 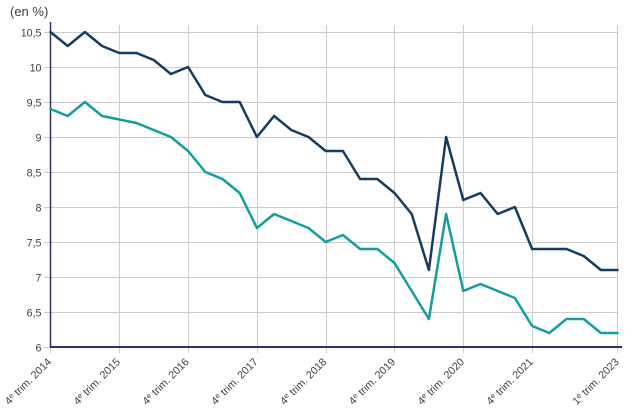 What do you see at coordinates (34, 314) in the screenshot?
I see `svg-text: 6,5` at bounding box center [34, 314].